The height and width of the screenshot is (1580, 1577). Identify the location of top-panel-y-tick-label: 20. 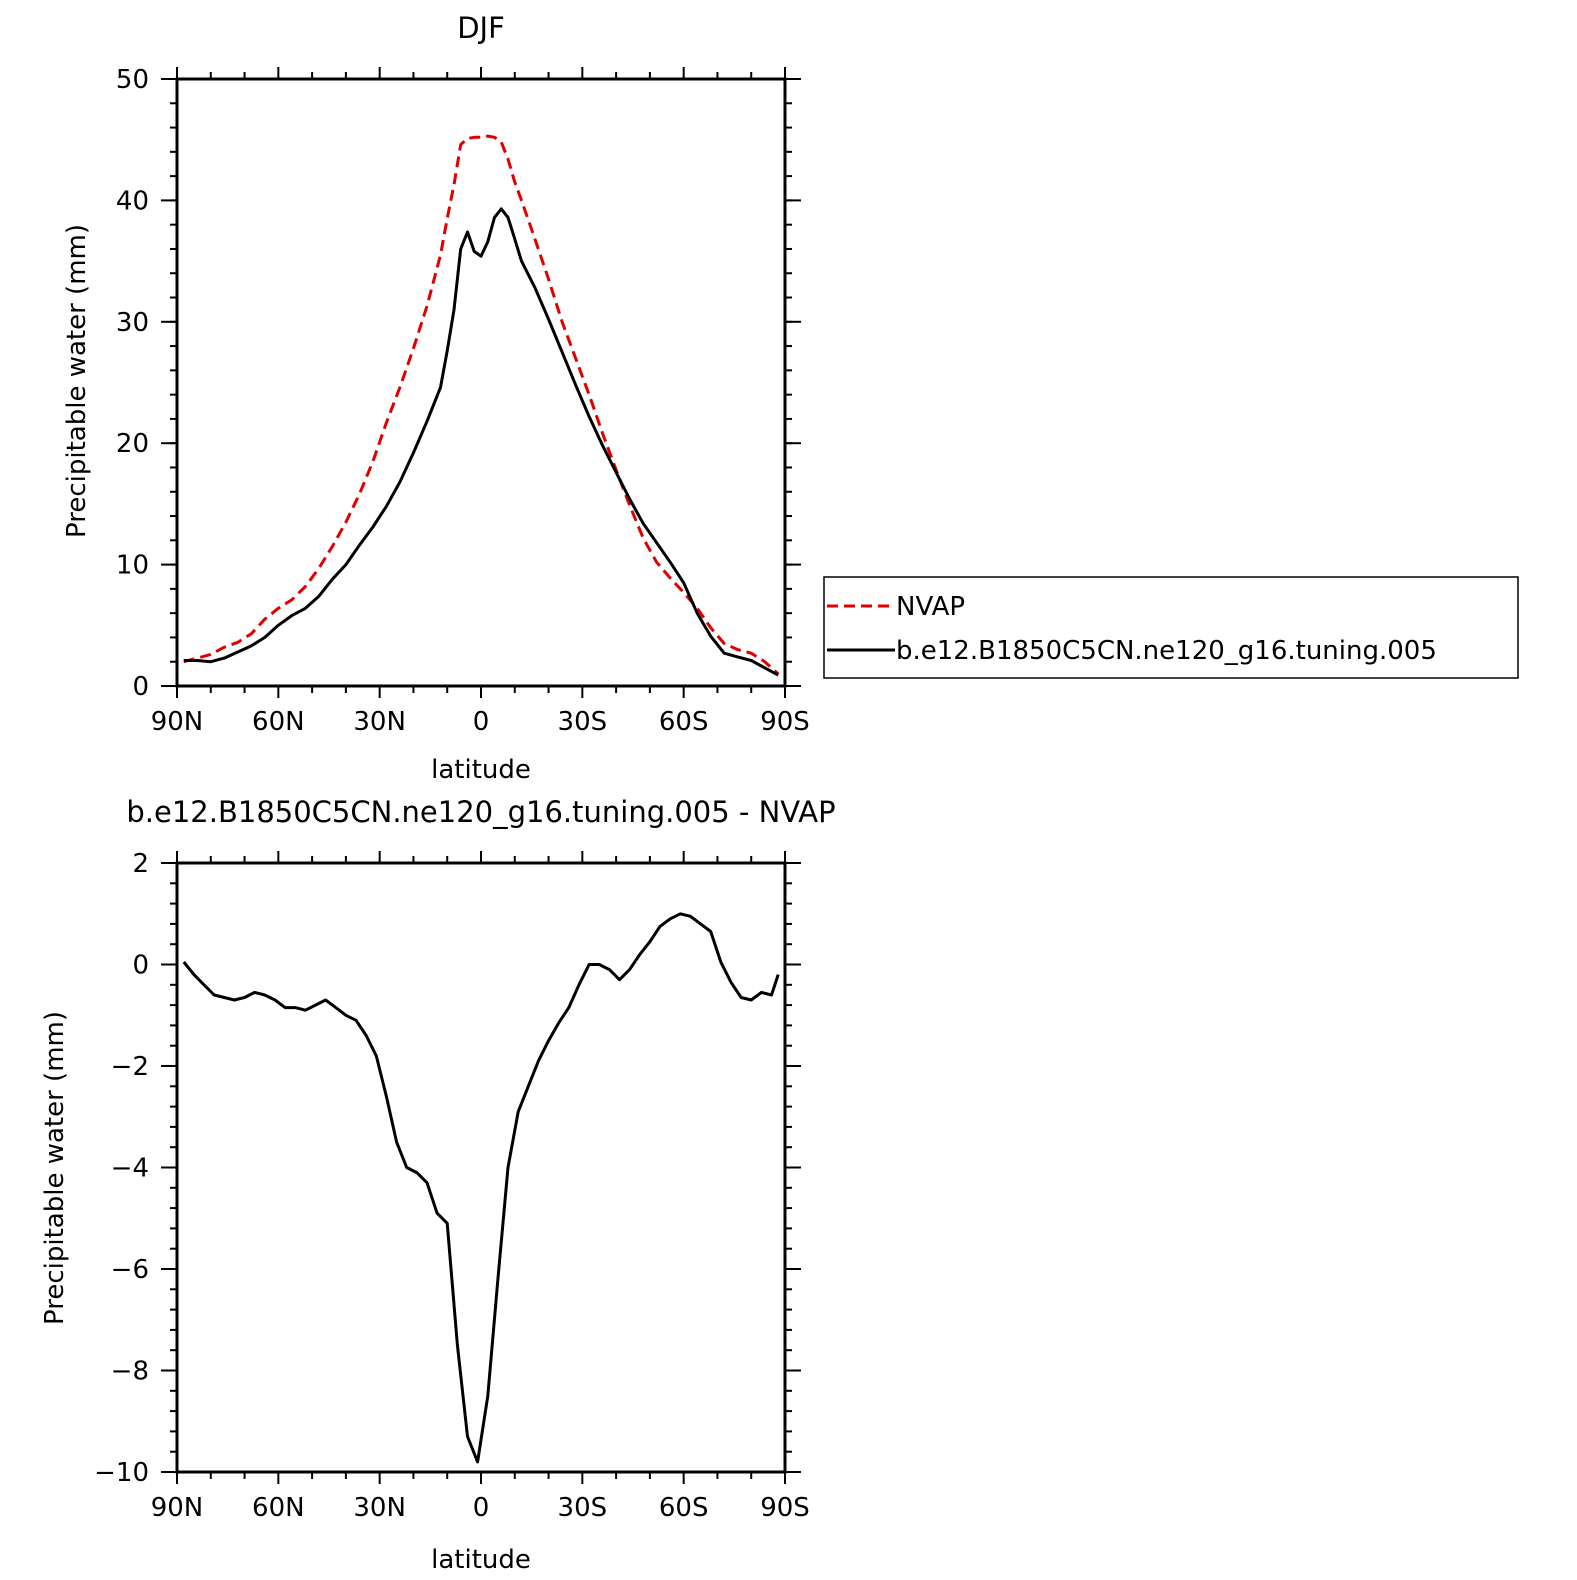
(132, 444).